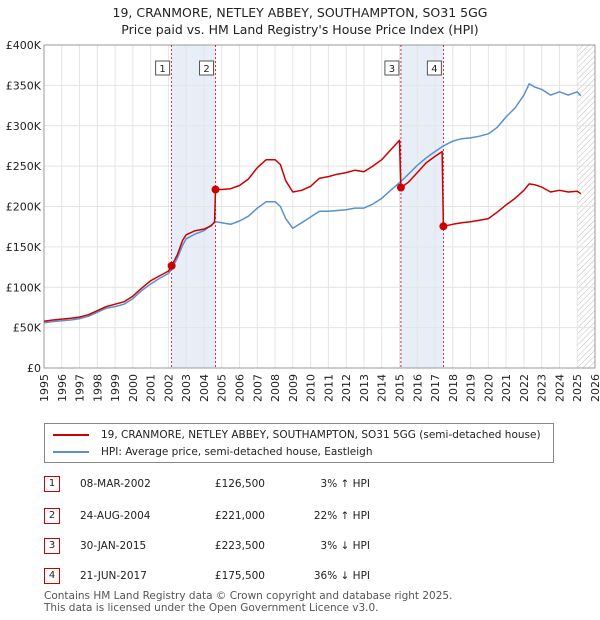 This screenshot has height=620, width=600. Describe the element at coordinates (133, 388) in the screenshot. I see `x-tick-label: 2000` at that location.